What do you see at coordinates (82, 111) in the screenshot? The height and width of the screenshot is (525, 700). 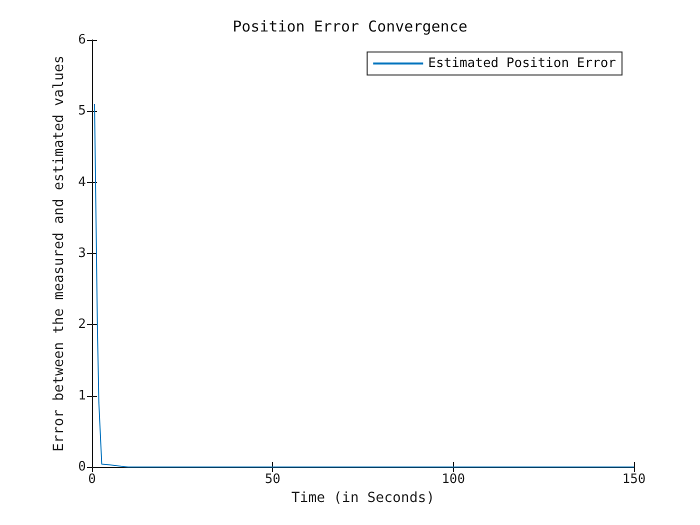 I see `y-tick-label: 5` at bounding box center [82, 111].